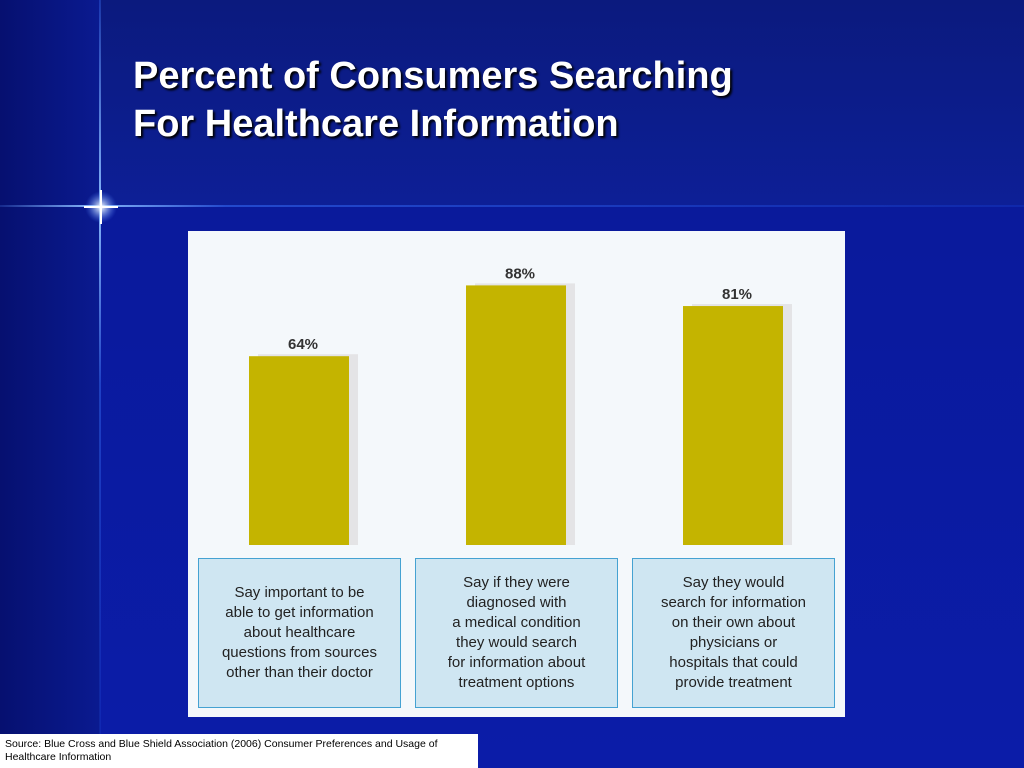 This screenshot has width=1024, height=768. Describe the element at coordinates (516, 642) in the screenshot. I see `category-2-line-4: they would search` at that location.